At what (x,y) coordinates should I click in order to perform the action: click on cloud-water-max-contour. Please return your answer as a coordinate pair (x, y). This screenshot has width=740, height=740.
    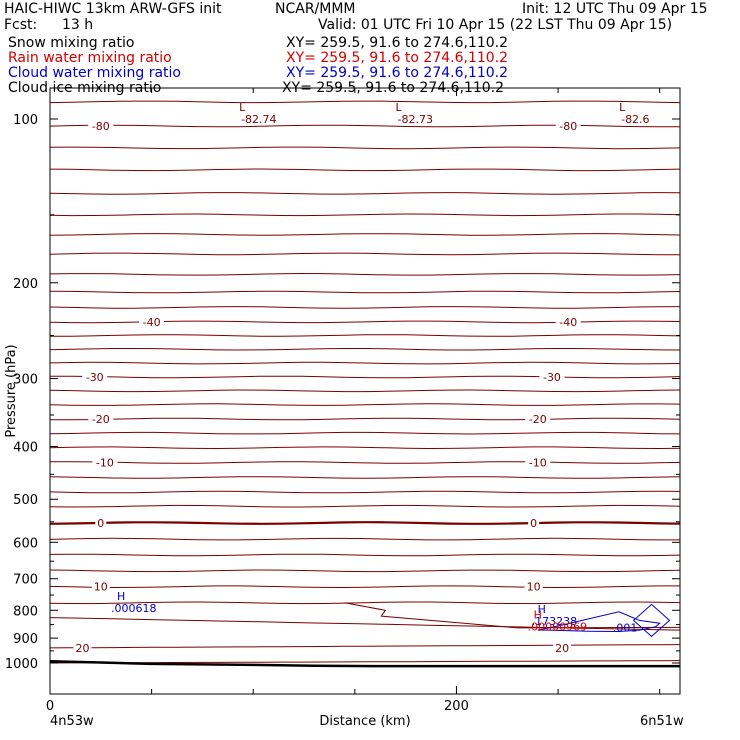
    Looking at the image, I should click on (651, 620).